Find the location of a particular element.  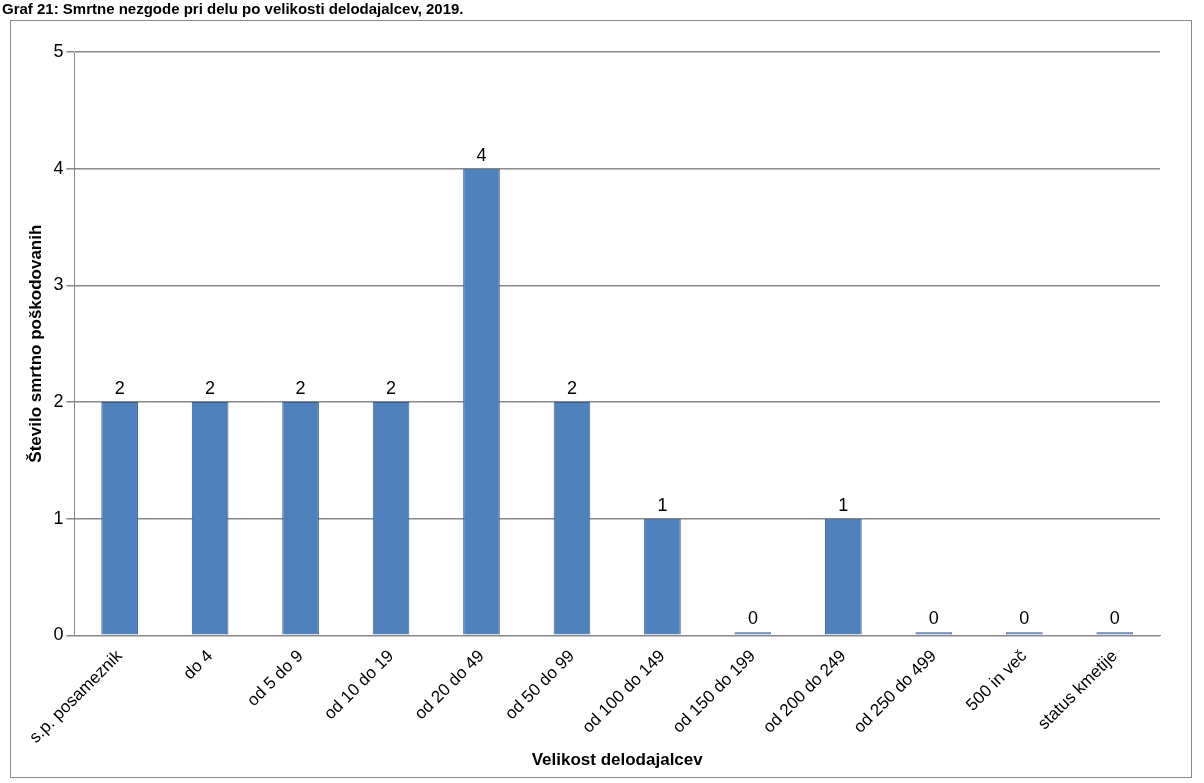

y-tick-label: 2 is located at coordinates (58, 400).